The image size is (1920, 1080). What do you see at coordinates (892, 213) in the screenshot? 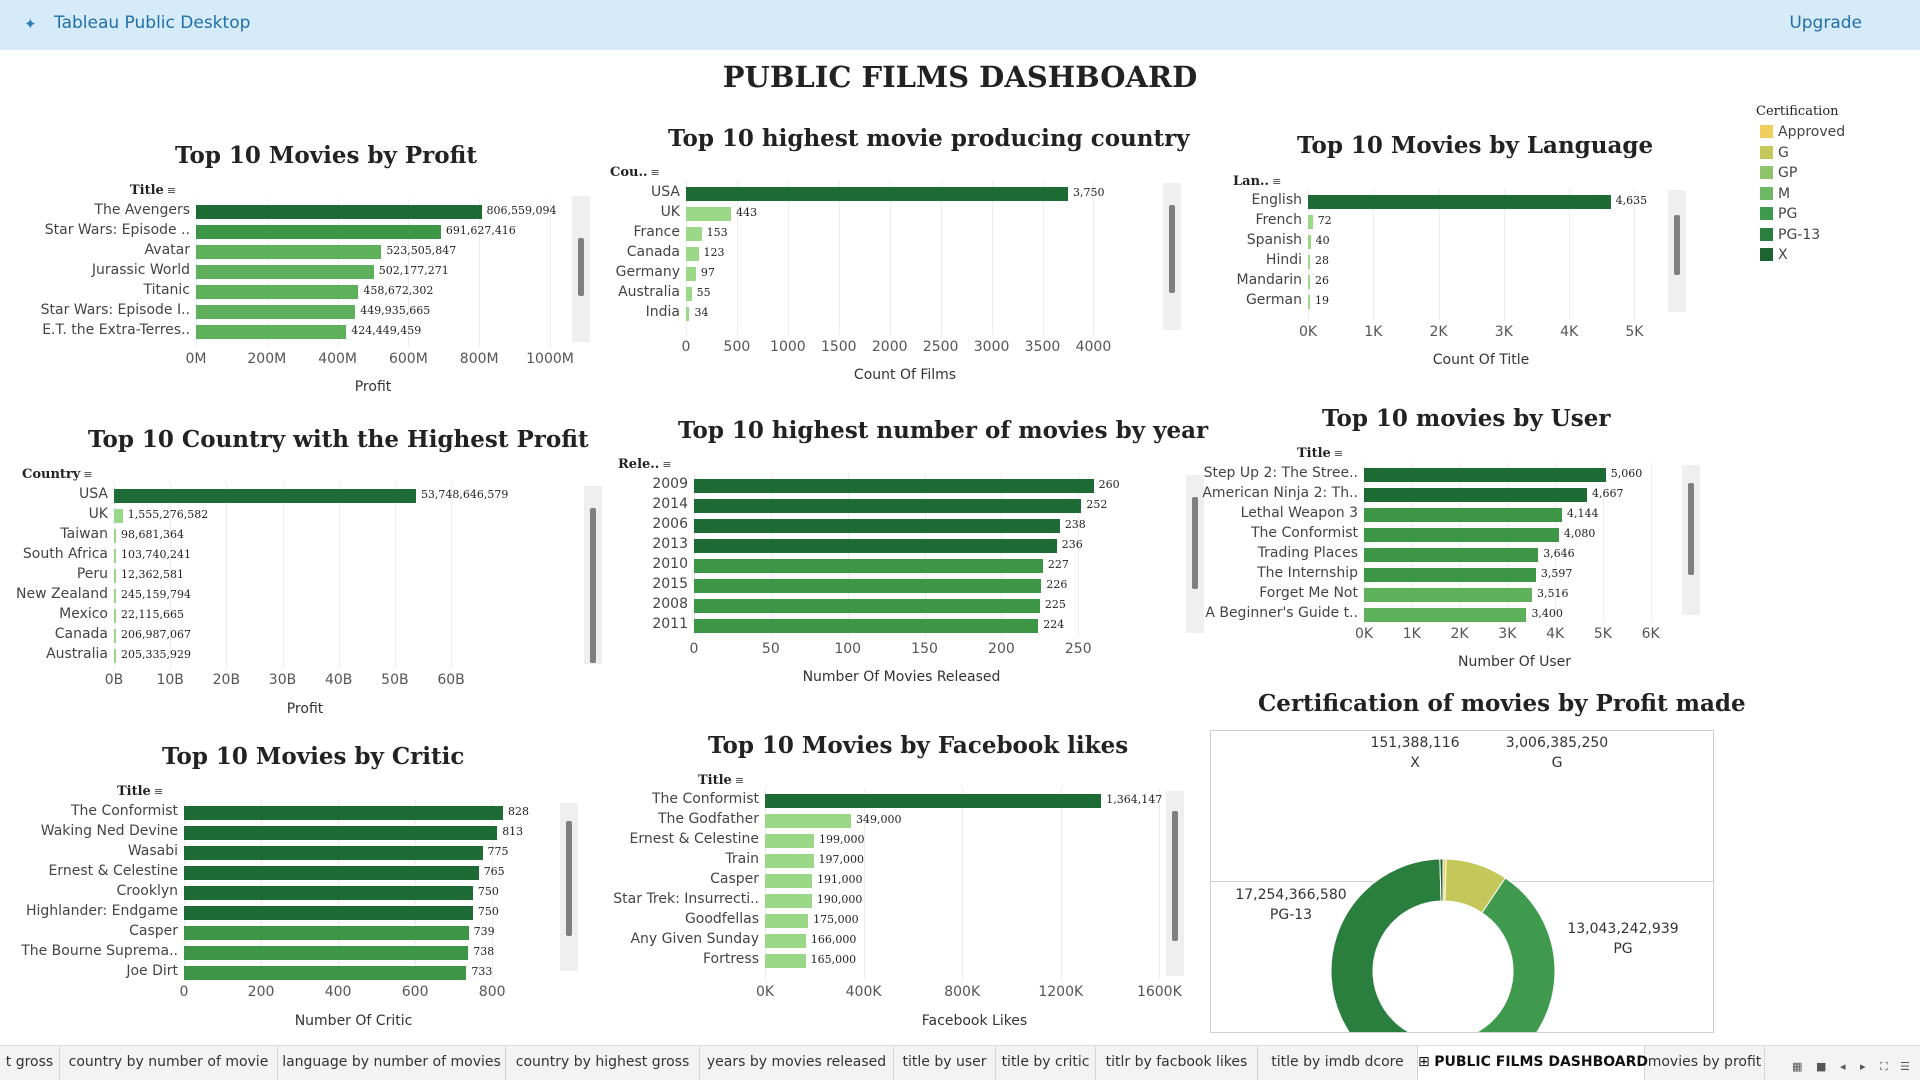
I see `bar-row: UK 443` at bounding box center [892, 213].